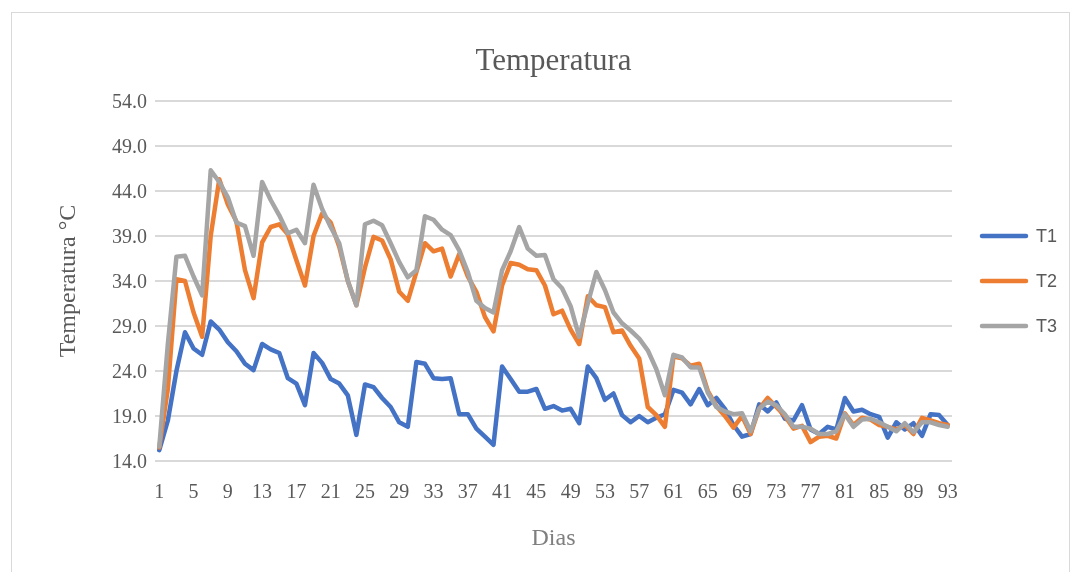 The image size is (1078, 572). Describe the element at coordinates (159, 491) in the screenshot. I see `x-tick-label: 1` at that location.